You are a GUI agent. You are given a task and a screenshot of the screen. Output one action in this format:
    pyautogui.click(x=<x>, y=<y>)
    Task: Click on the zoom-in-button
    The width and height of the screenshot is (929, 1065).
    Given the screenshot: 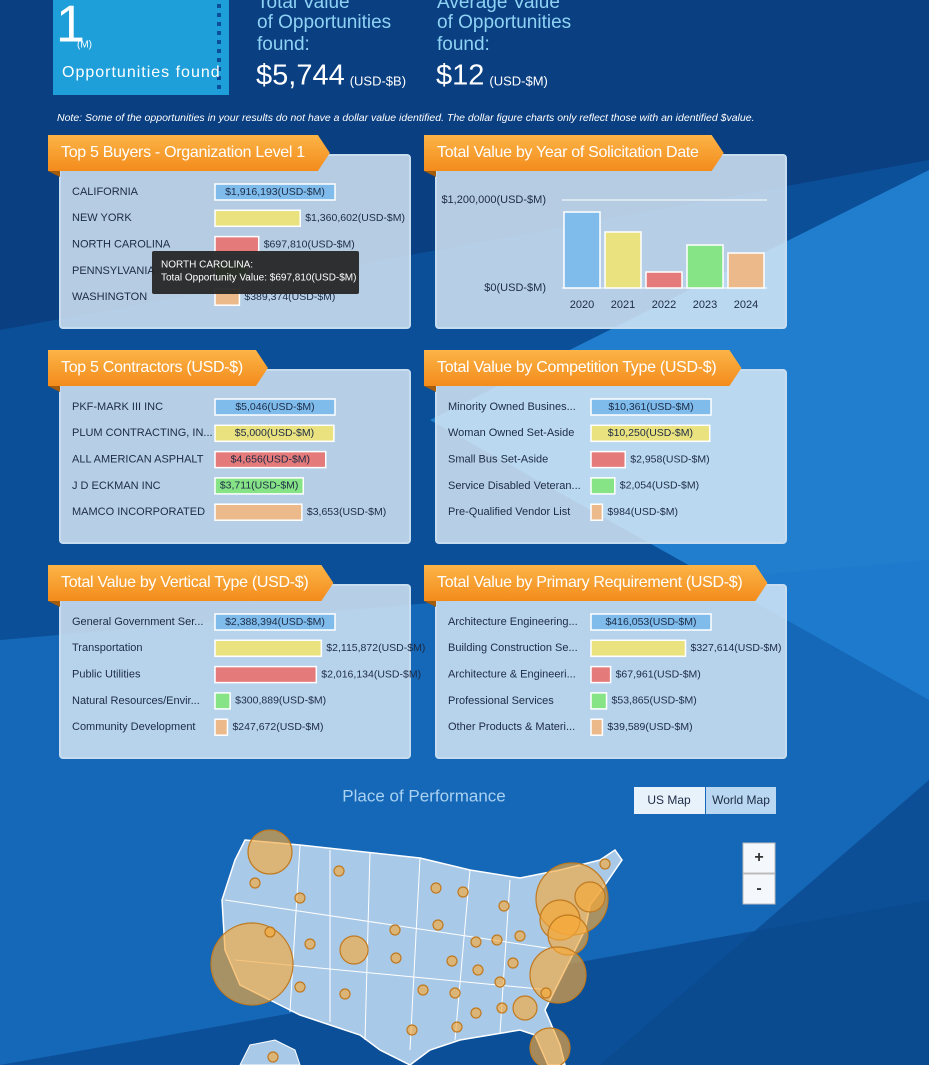 What is the action you would take?
    pyautogui.click(x=759, y=858)
    